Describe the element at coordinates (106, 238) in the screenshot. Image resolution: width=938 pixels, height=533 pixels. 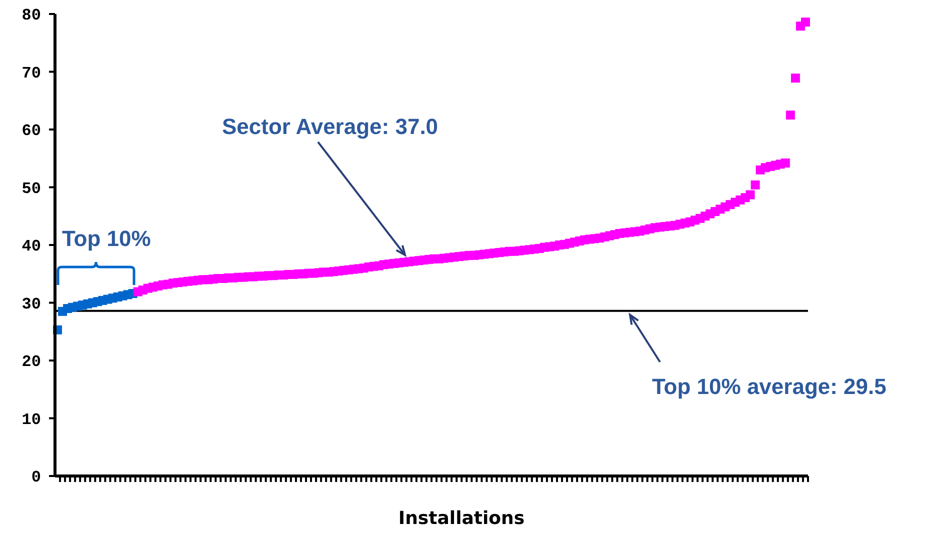
I see `annotation: Top 10%` at that location.